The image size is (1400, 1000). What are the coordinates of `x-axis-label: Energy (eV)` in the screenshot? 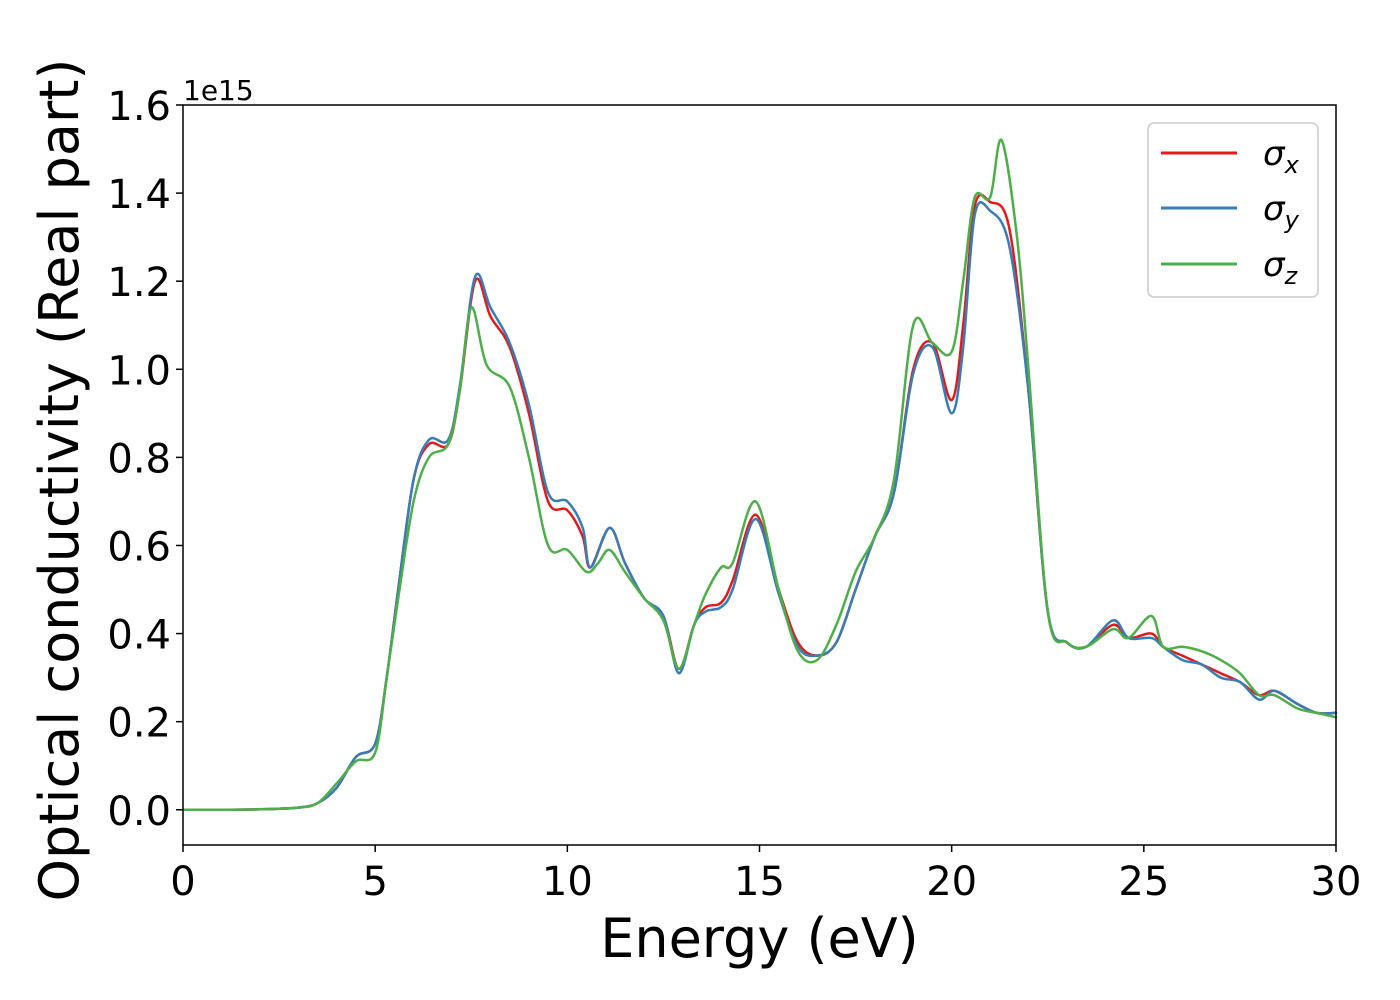 It's located at (759, 938).